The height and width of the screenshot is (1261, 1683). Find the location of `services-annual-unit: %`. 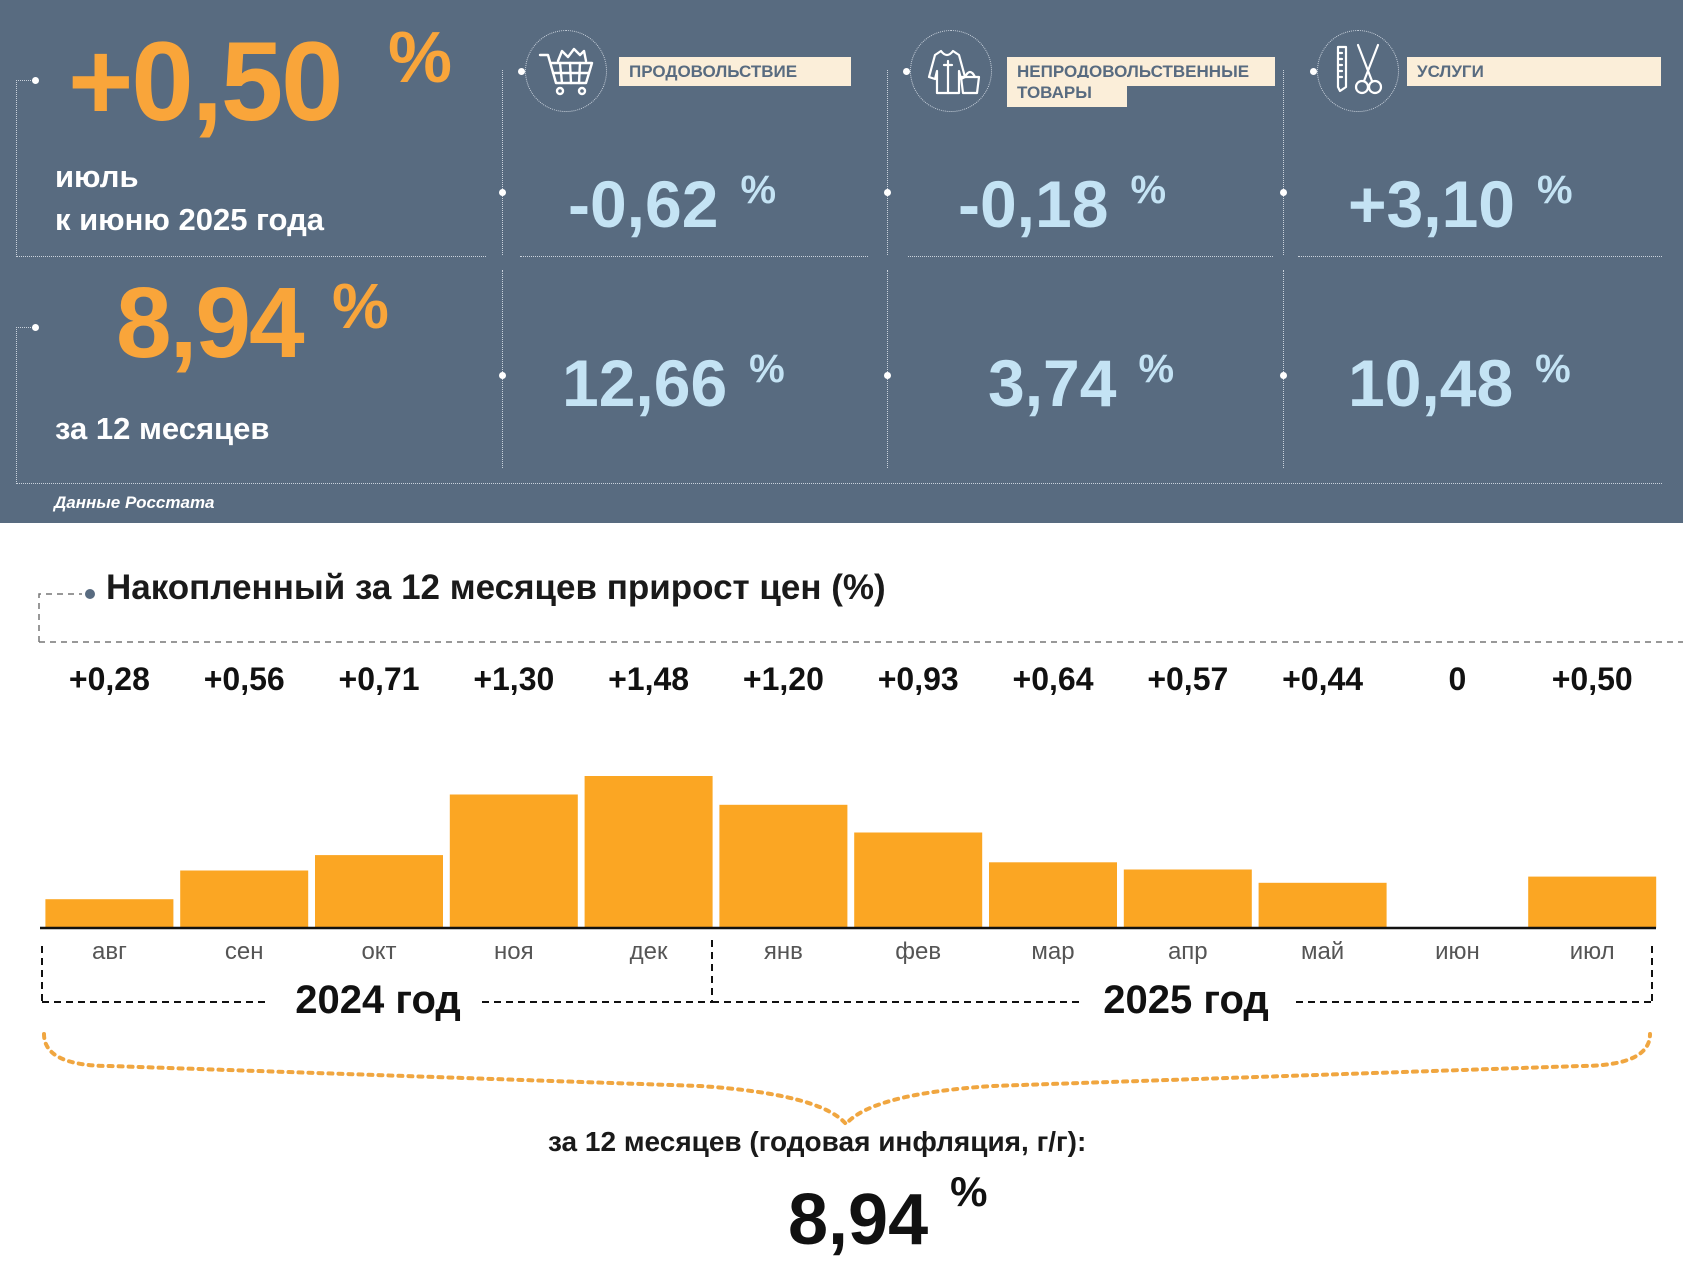

services-annual-unit: % is located at coordinates (1553, 369).